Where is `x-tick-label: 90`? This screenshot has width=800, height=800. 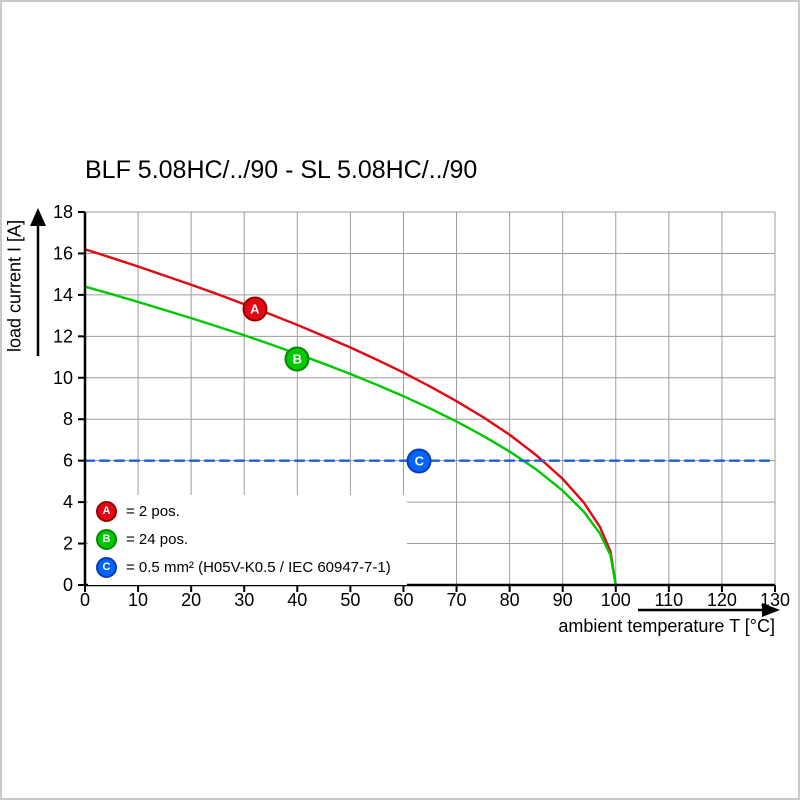
x-tick-label: 90 is located at coordinates (563, 600).